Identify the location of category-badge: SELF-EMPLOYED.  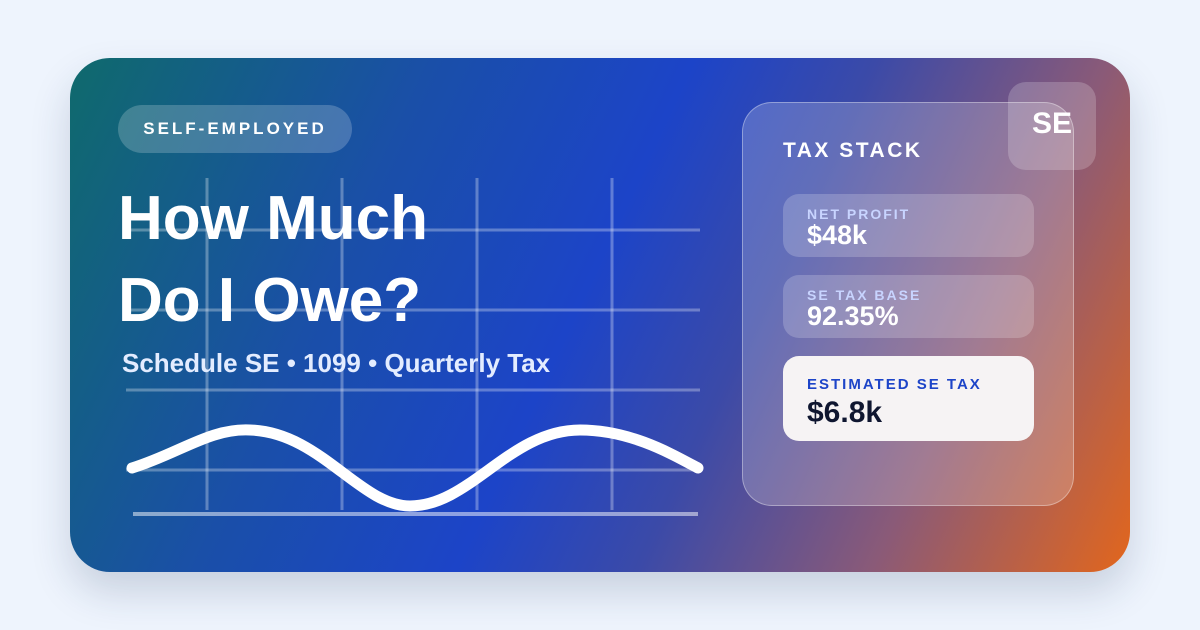
(235, 129).